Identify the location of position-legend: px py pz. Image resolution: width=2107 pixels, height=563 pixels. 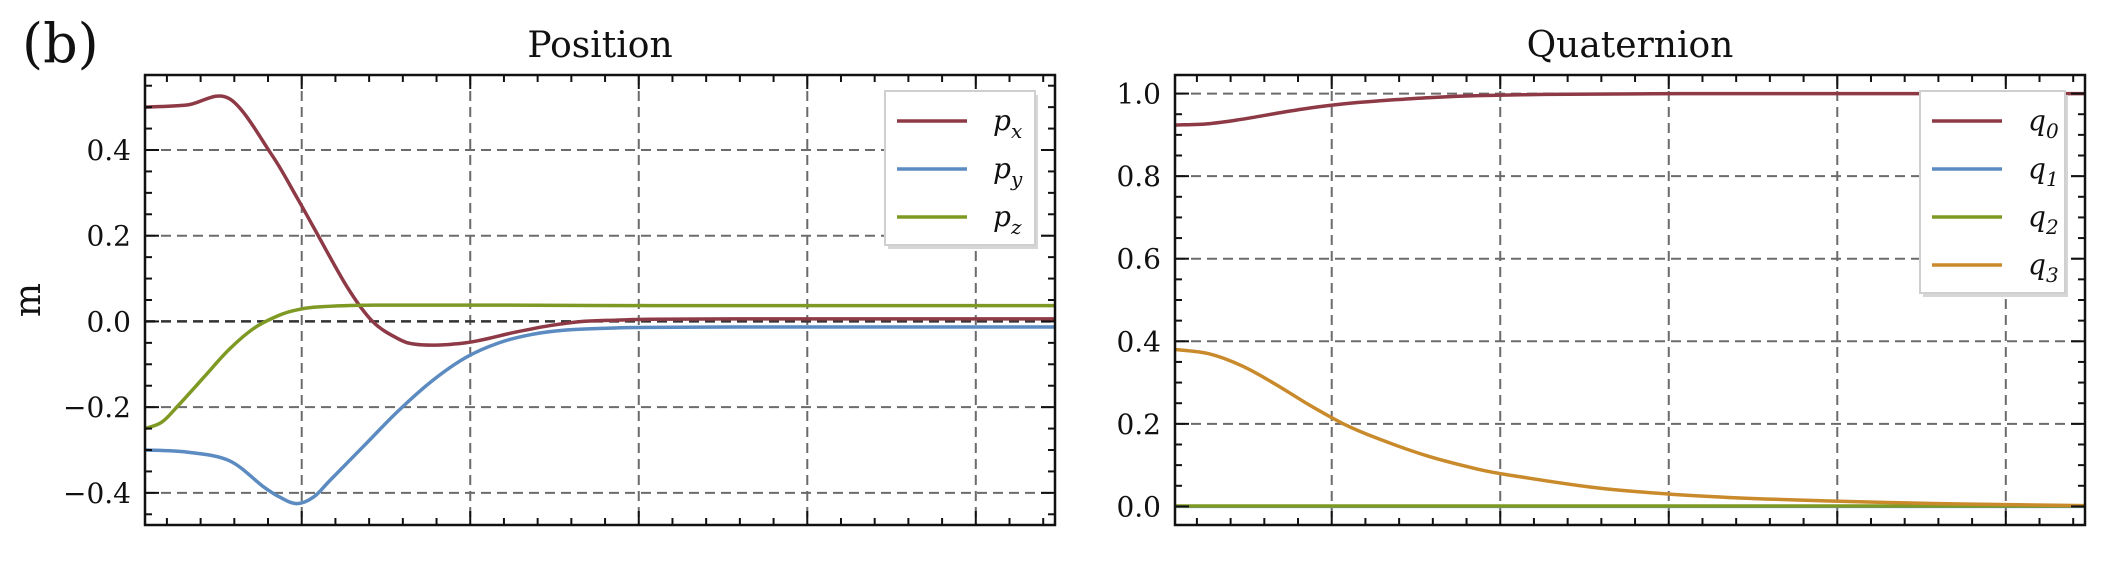
(961, 169).